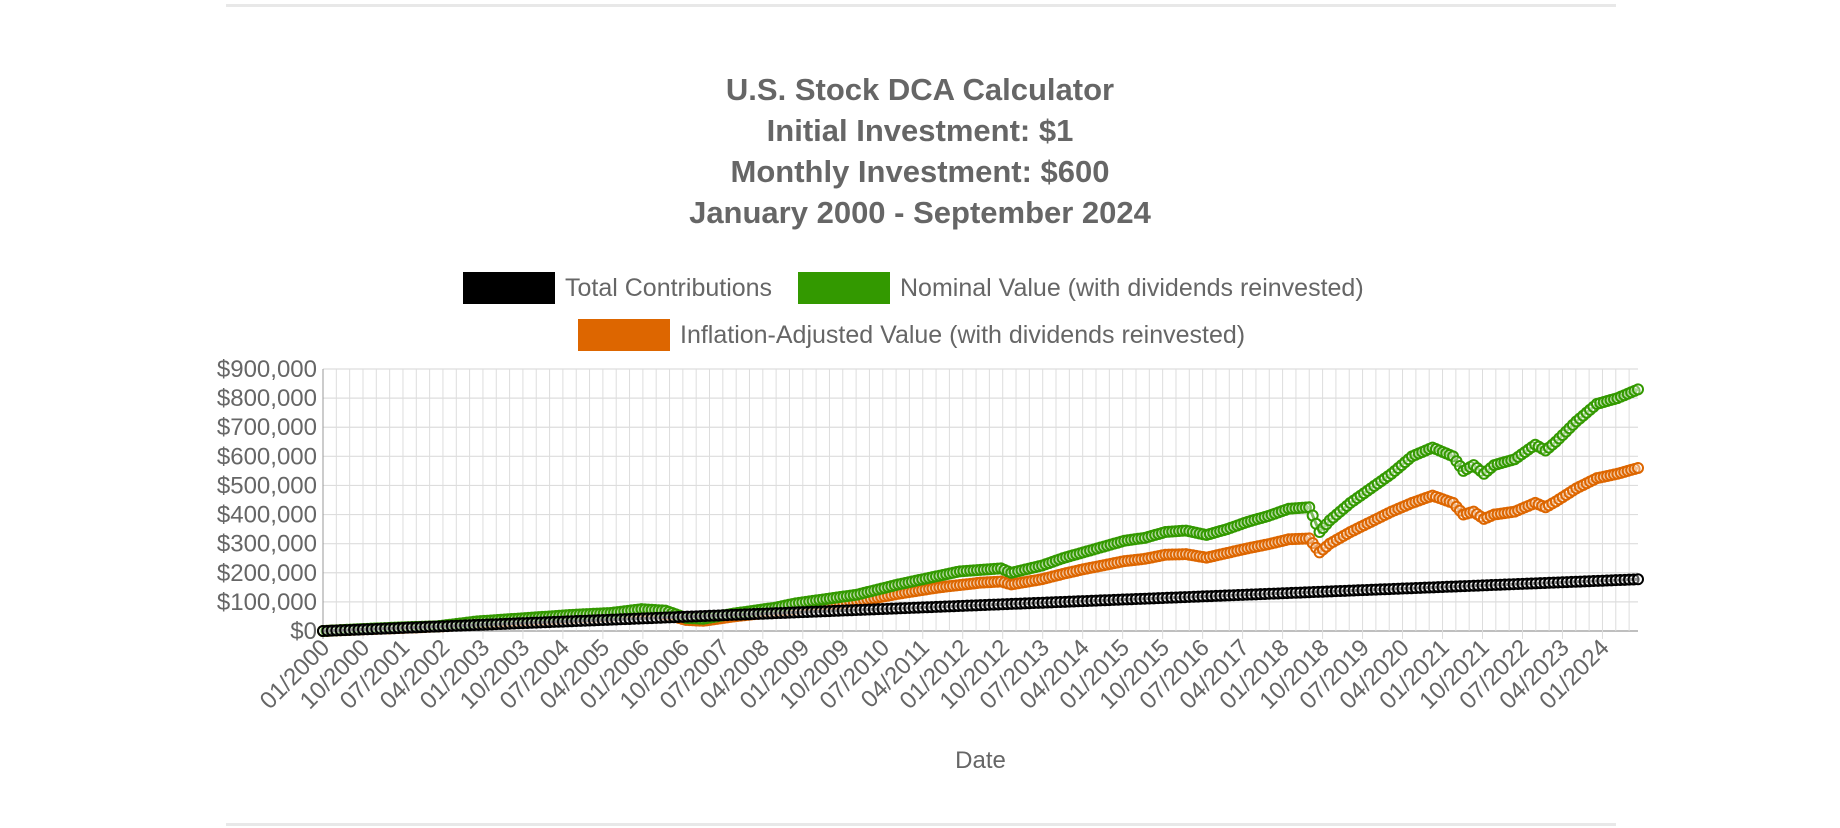 This screenshot has width=1840, height=828. Describe the element at coordinates (267, 485) in the screenshot. I see `y-tick-label: $500,000` at that location.